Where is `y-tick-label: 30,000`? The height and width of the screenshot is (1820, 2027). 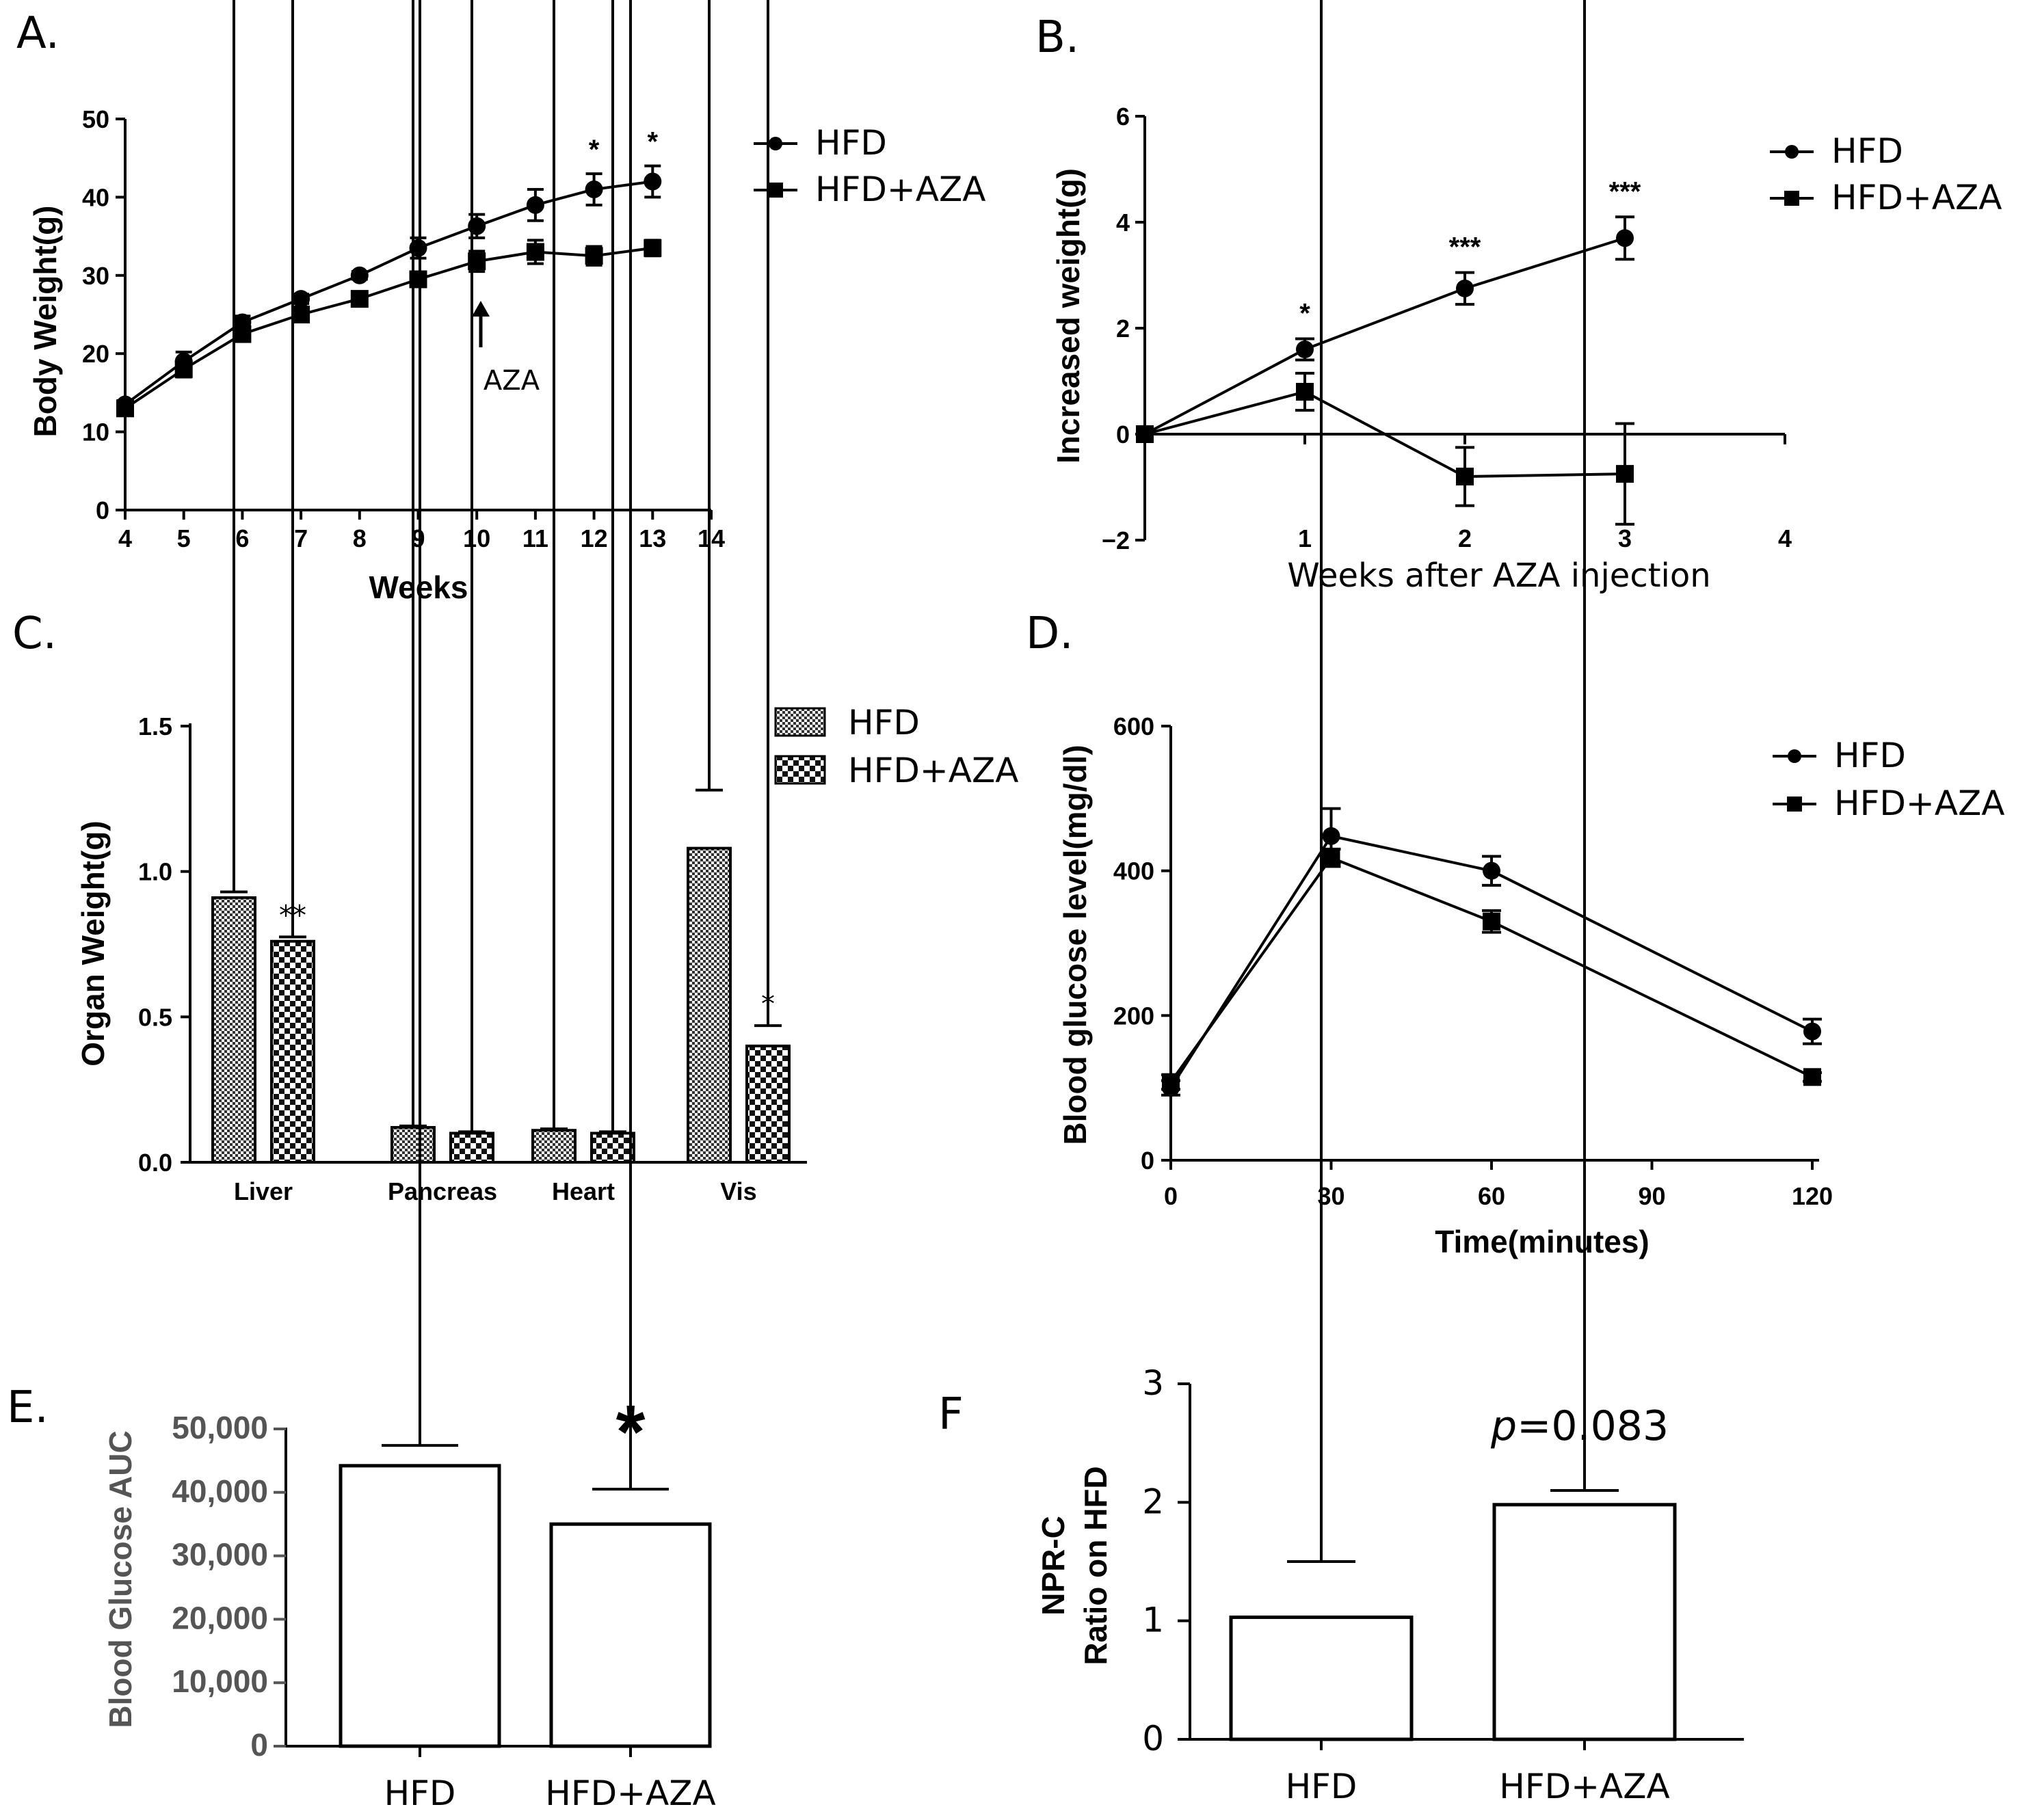 y-tick-label: 30,000 is located at coordinates (220, 1555).